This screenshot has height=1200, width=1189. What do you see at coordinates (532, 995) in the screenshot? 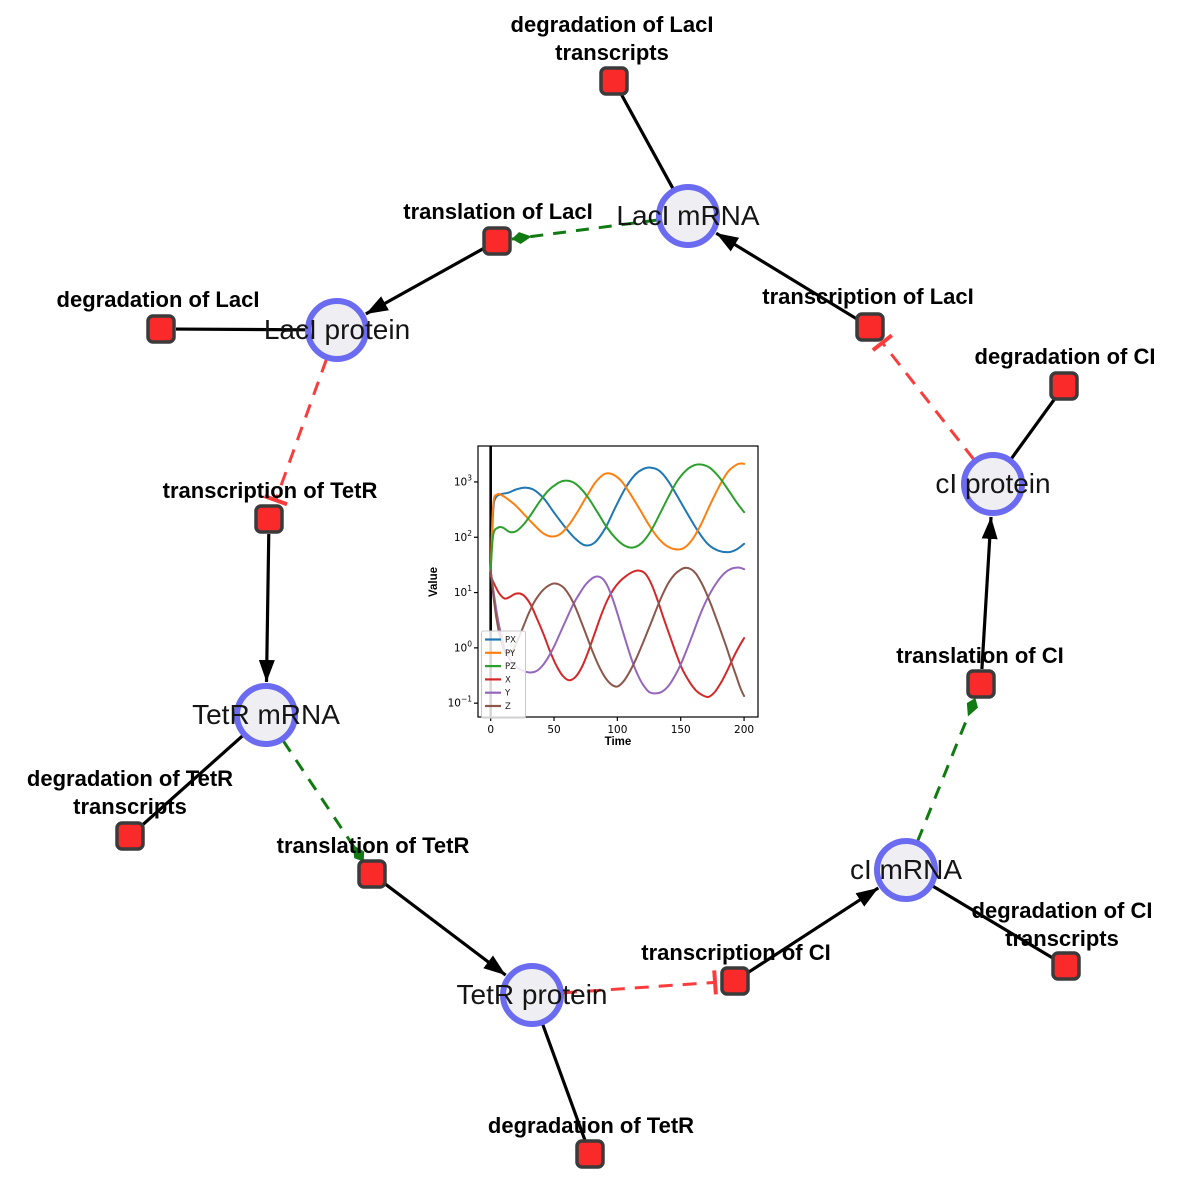
I see `species-node-TetR_protein` at bounding box center [532, 995].